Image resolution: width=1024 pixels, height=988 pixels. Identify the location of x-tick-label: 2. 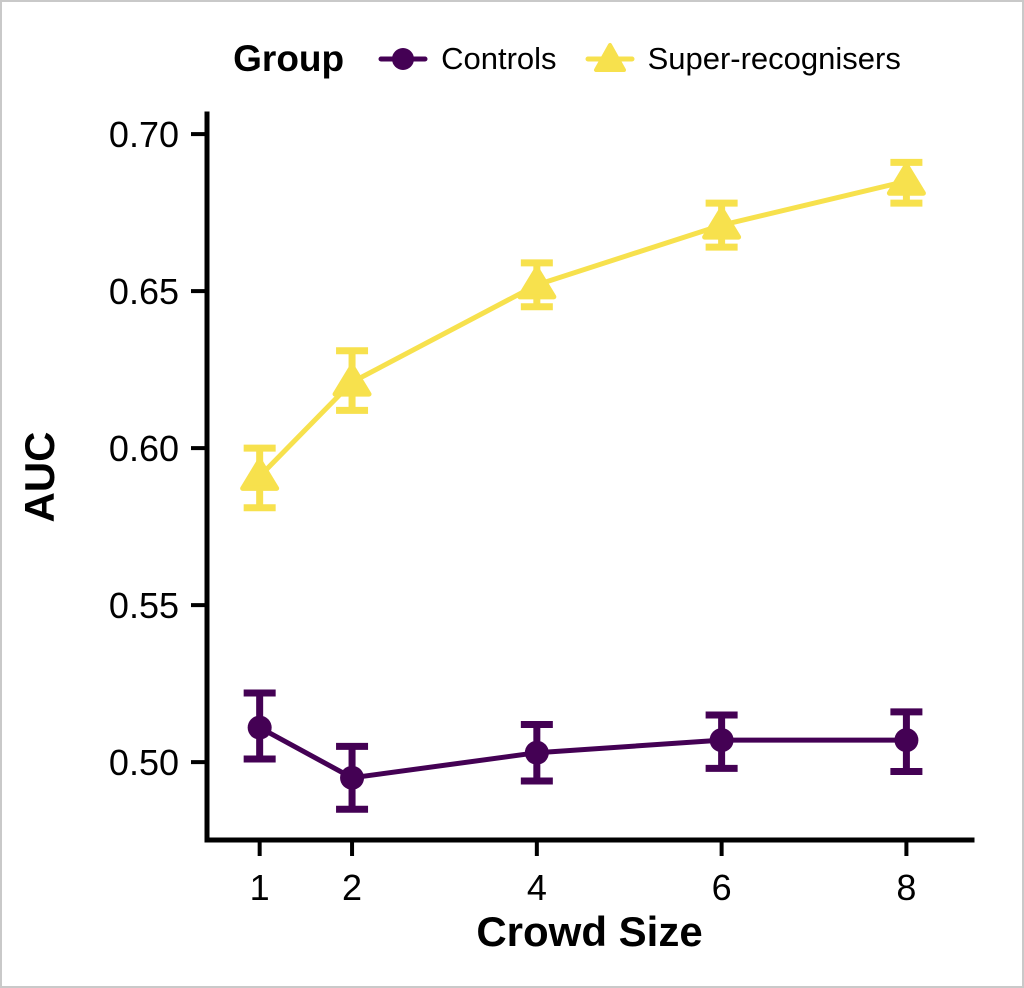
(352, 887).